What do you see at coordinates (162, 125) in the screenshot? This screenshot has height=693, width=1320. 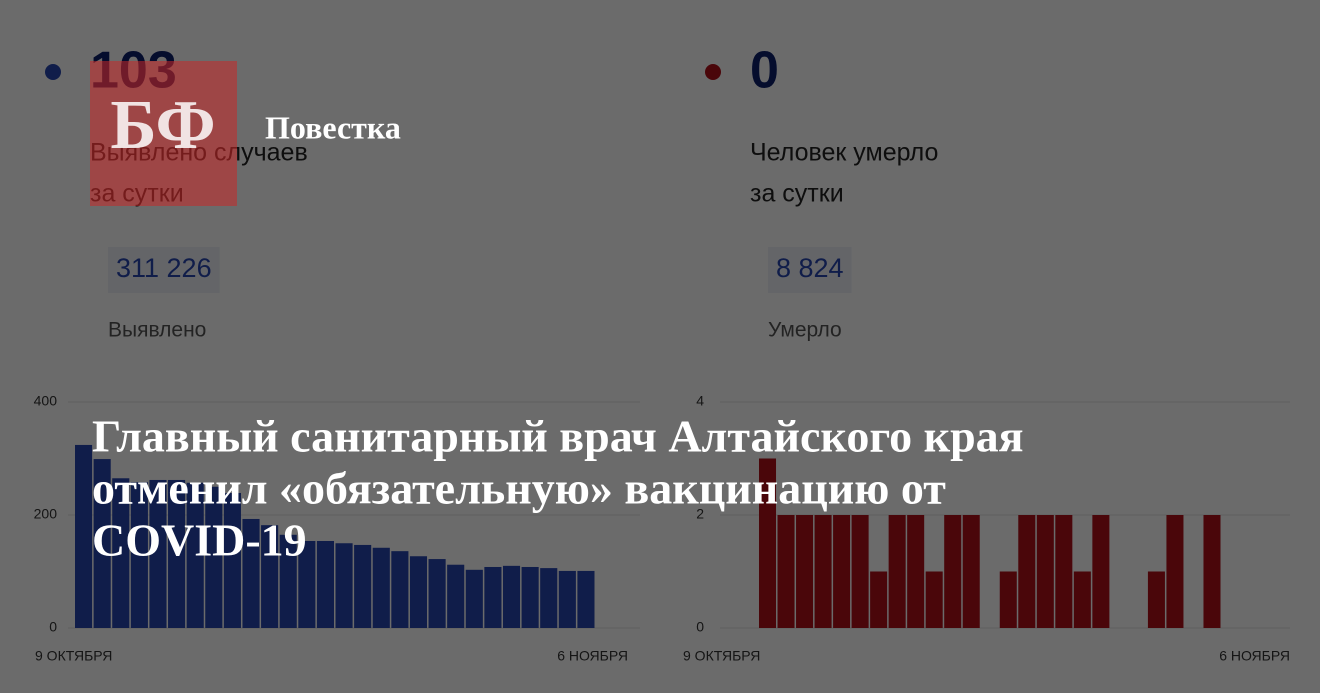 I see `logo: БФ` at bounding box center [162, 125].